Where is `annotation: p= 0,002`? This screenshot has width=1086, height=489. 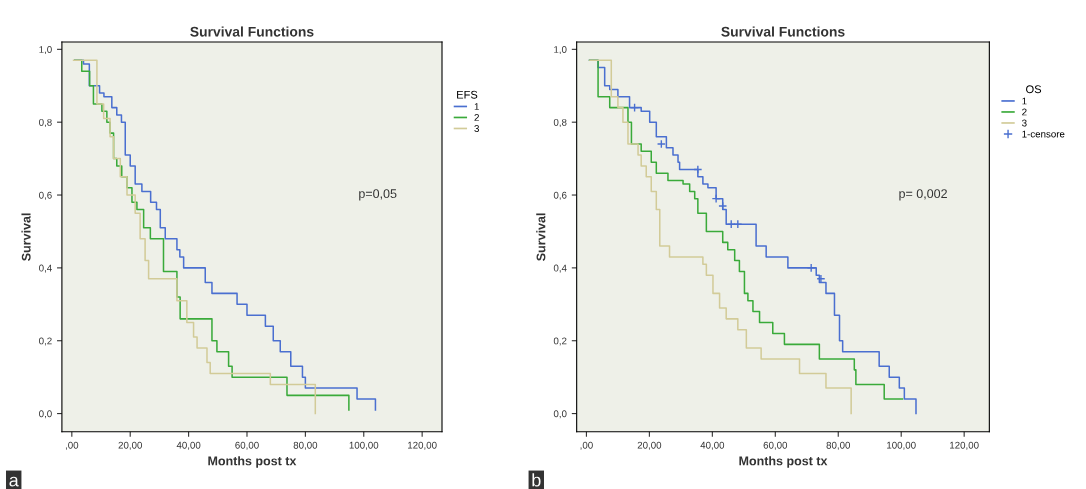
annotation: p= 0,002 is located at coordinates (923, 195).